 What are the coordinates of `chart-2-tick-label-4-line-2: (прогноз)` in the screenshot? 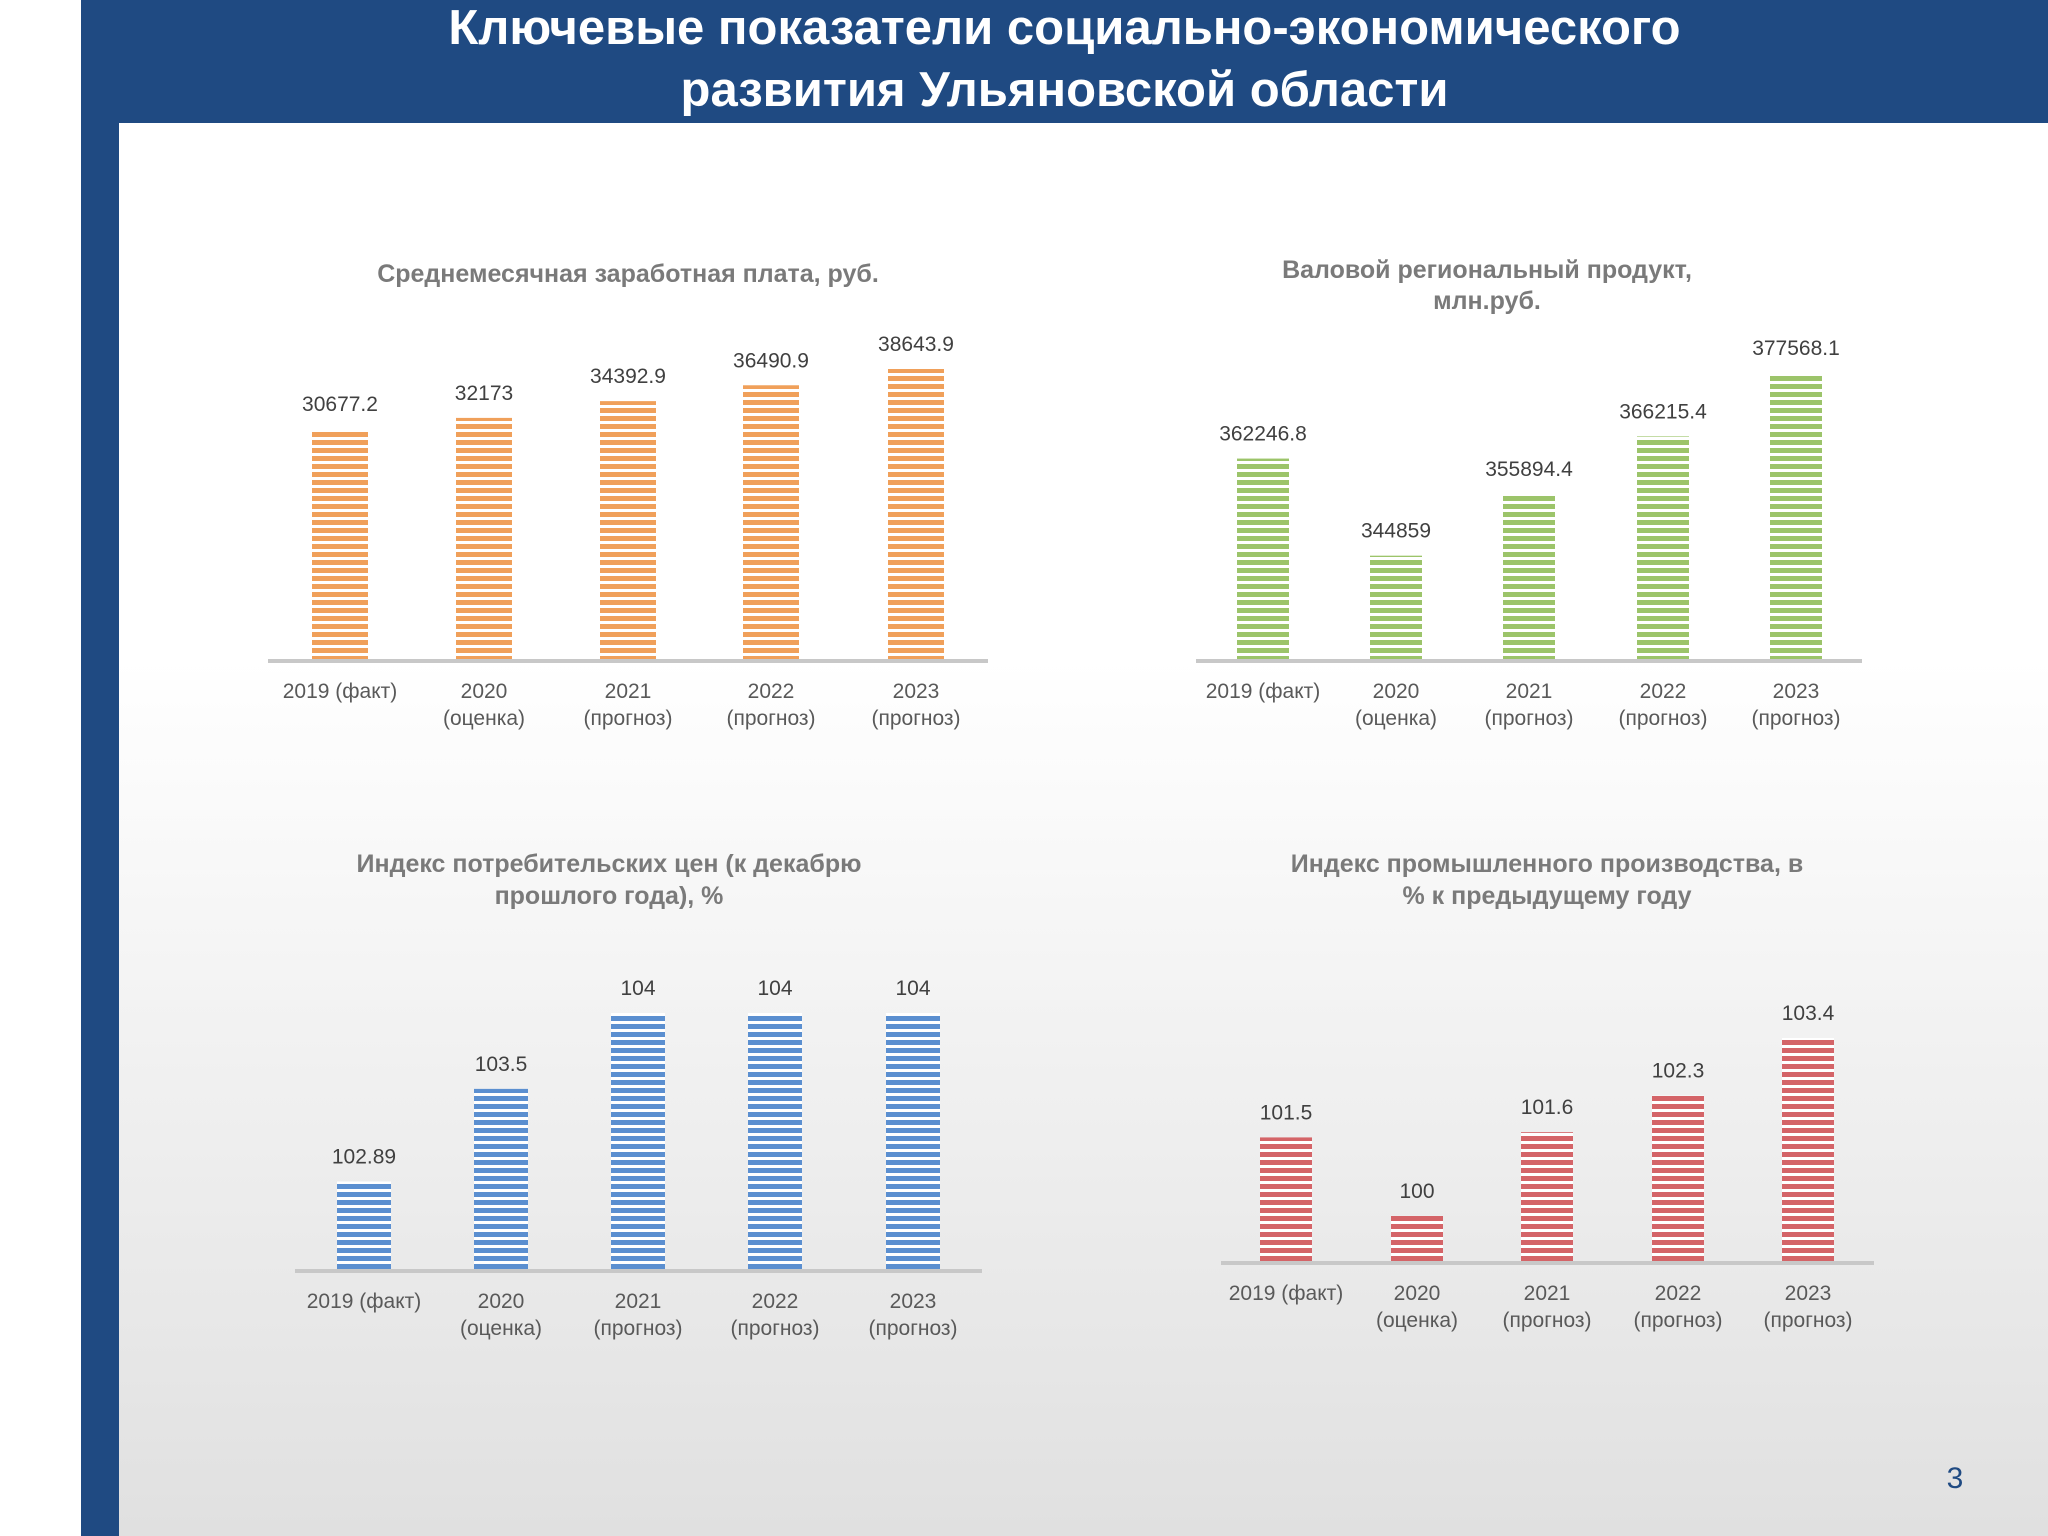 It's located at (1662, 718).